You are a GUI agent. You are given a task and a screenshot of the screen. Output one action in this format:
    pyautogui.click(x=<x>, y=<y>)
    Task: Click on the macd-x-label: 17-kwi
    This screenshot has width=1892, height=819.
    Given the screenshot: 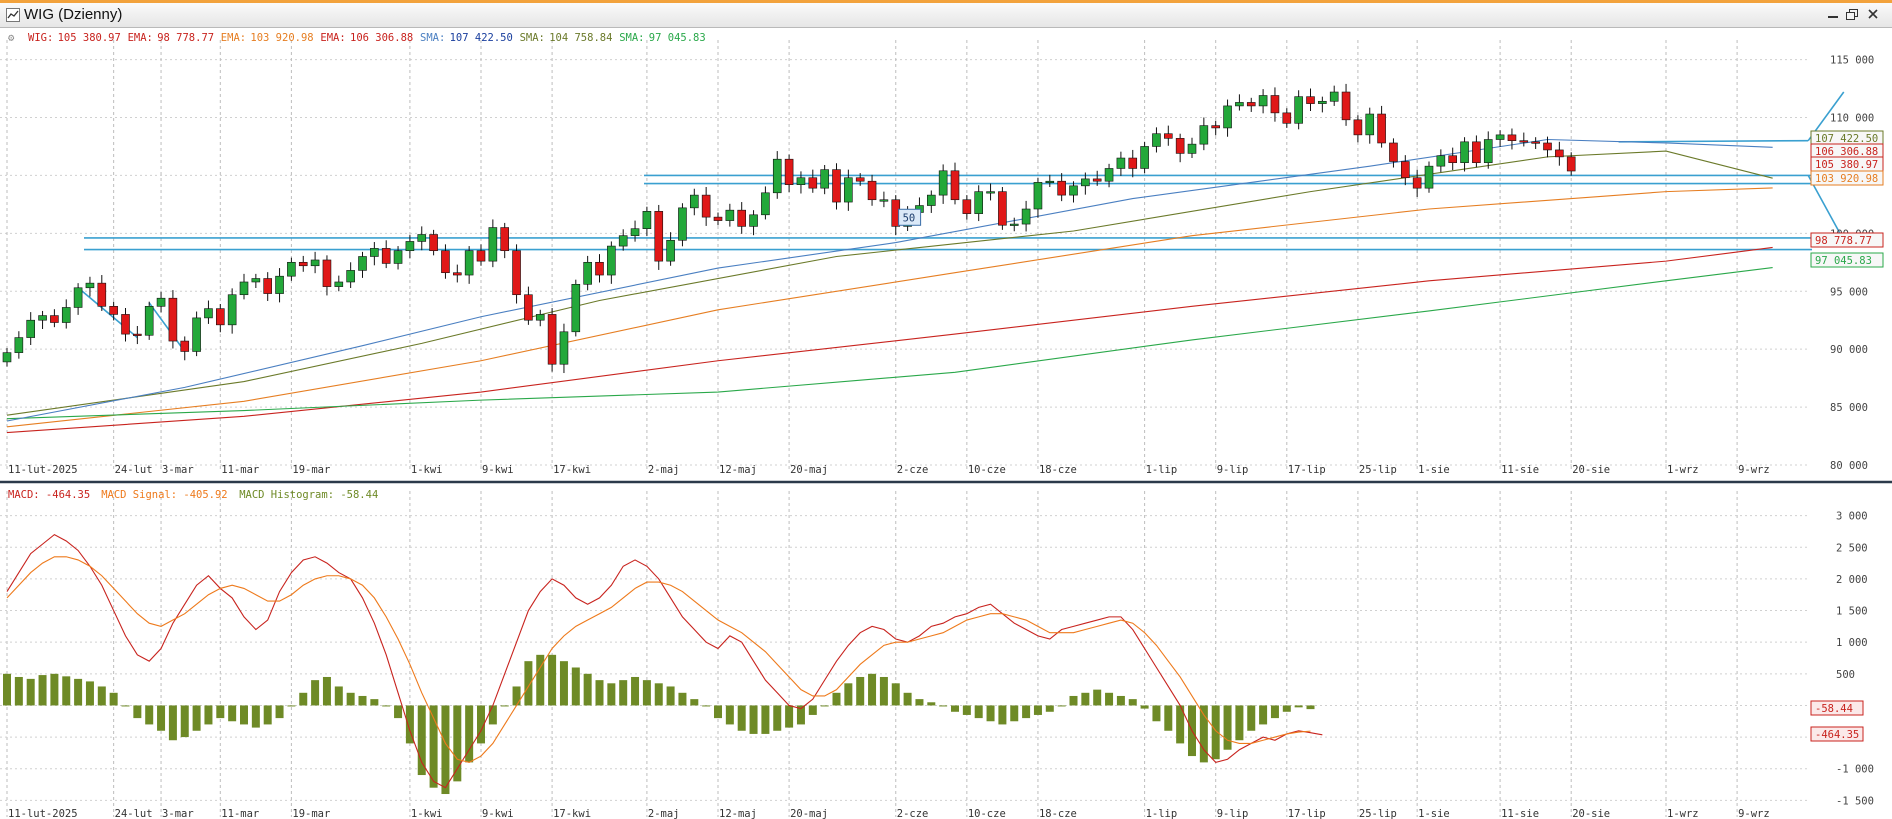 What is the action you would take?
    pyautogui.click(x=572, y=813)
    